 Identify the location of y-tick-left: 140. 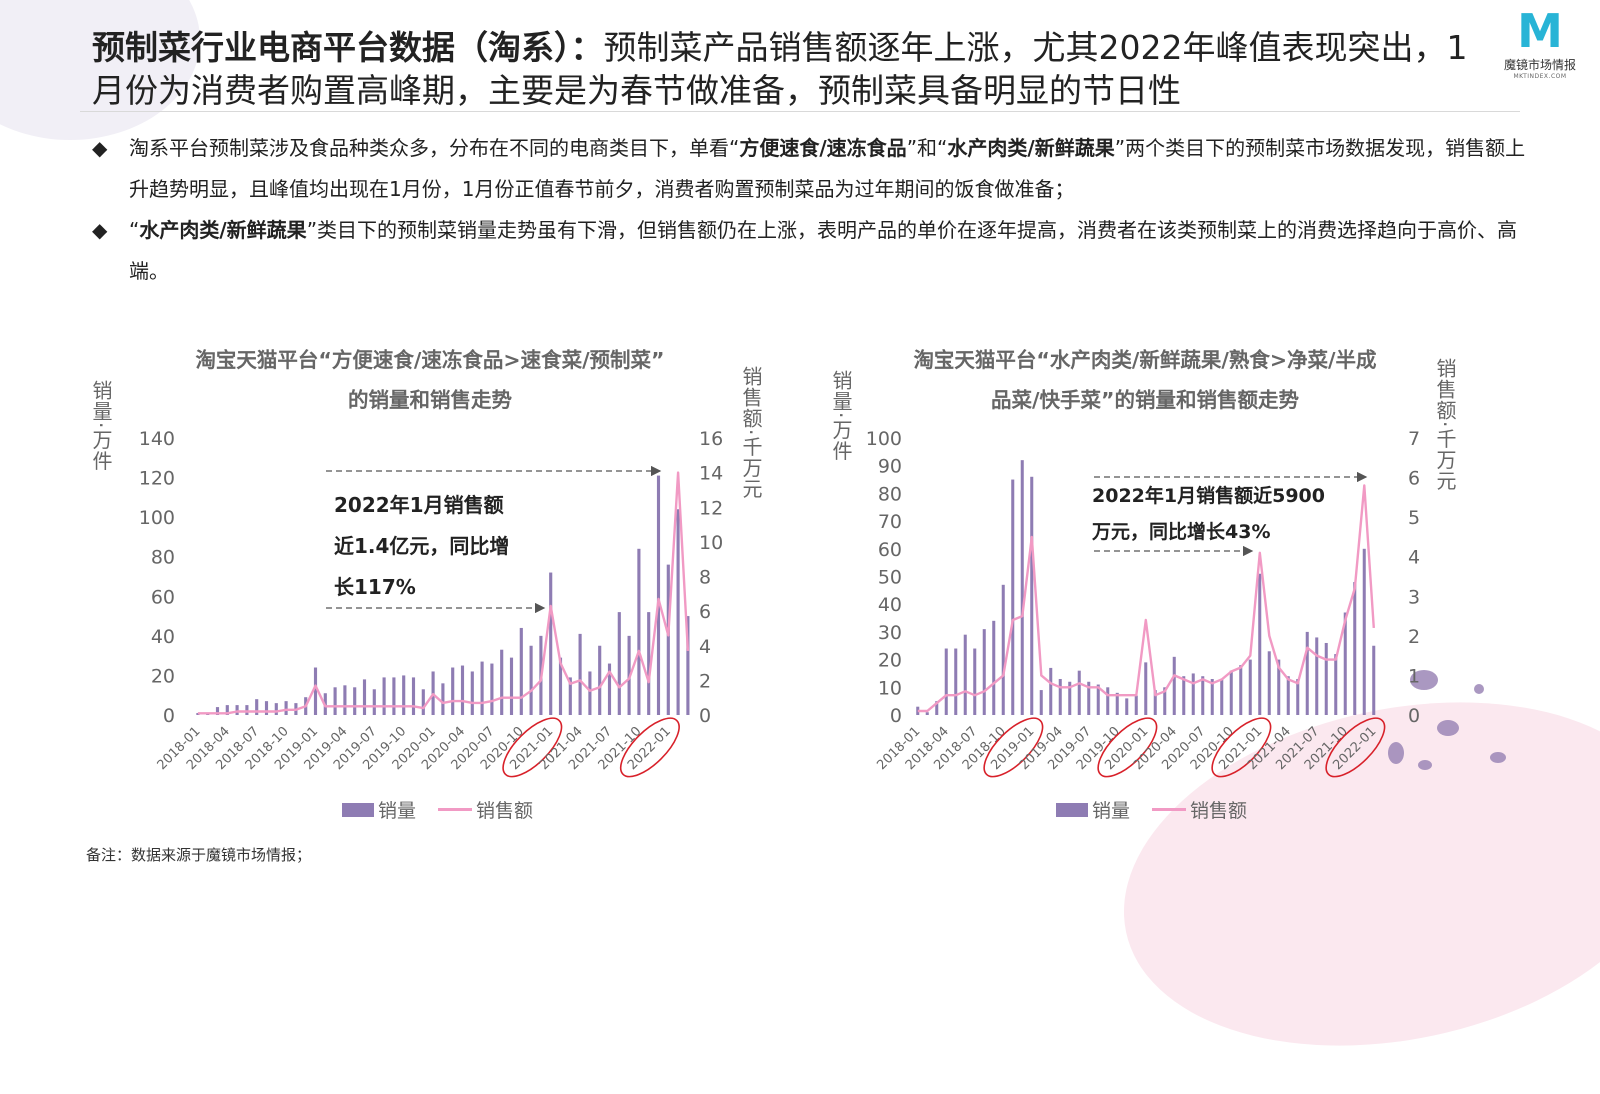
(157, 439).